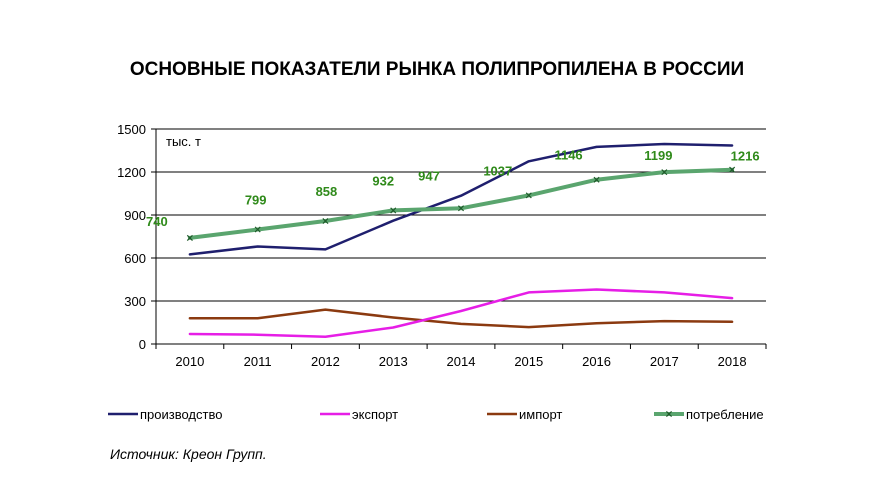 This screenshot has width=874, height=504. What do you see at coordinates (135, 258) in the screenshot?
I see `y-tick-label: 600` at bounding box center [135, 258].